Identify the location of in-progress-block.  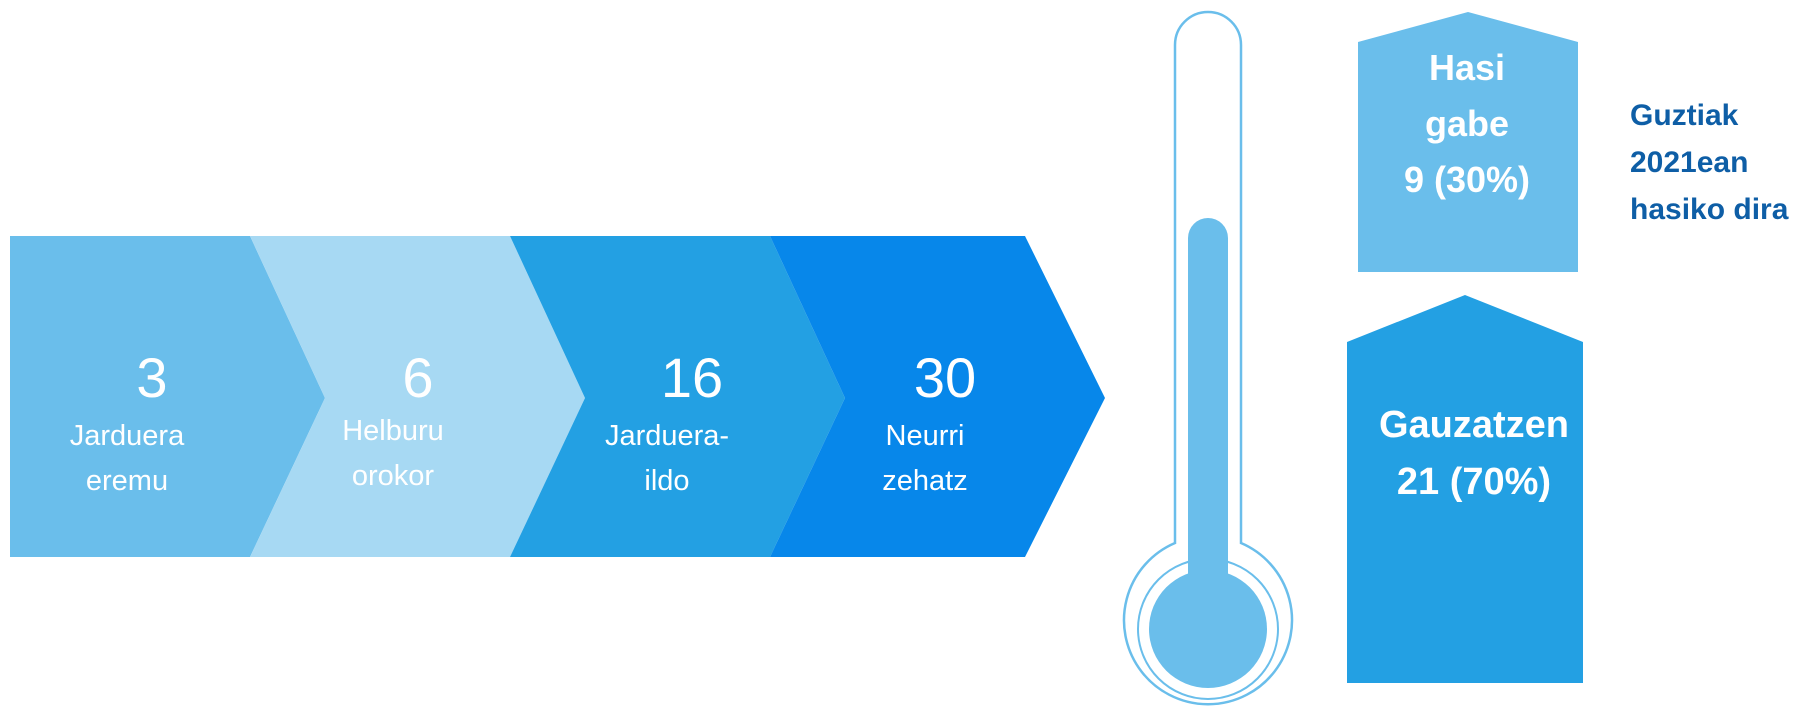
(1465, 489).